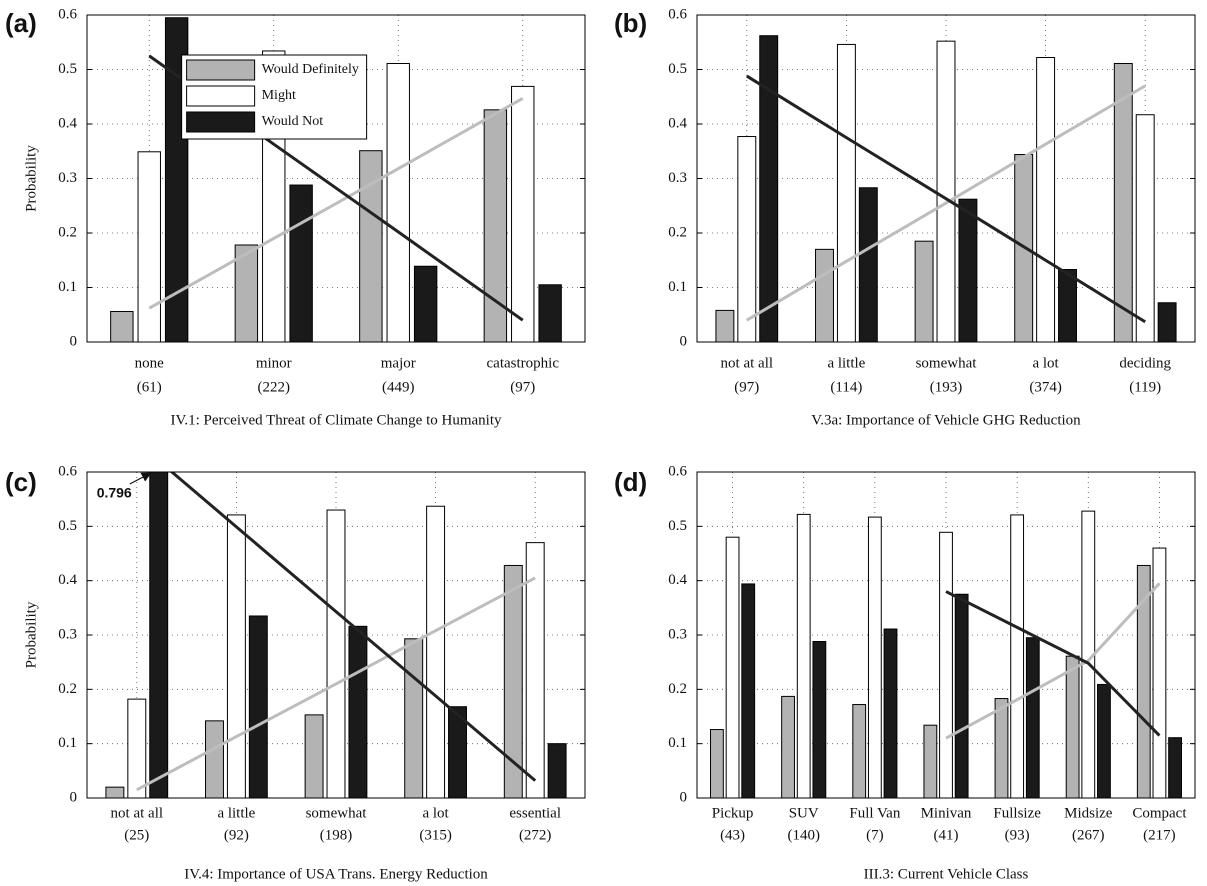  Describe the element at coordinates (274, 363) in the screenshot. I see `x-tick-label: minor` at that location.